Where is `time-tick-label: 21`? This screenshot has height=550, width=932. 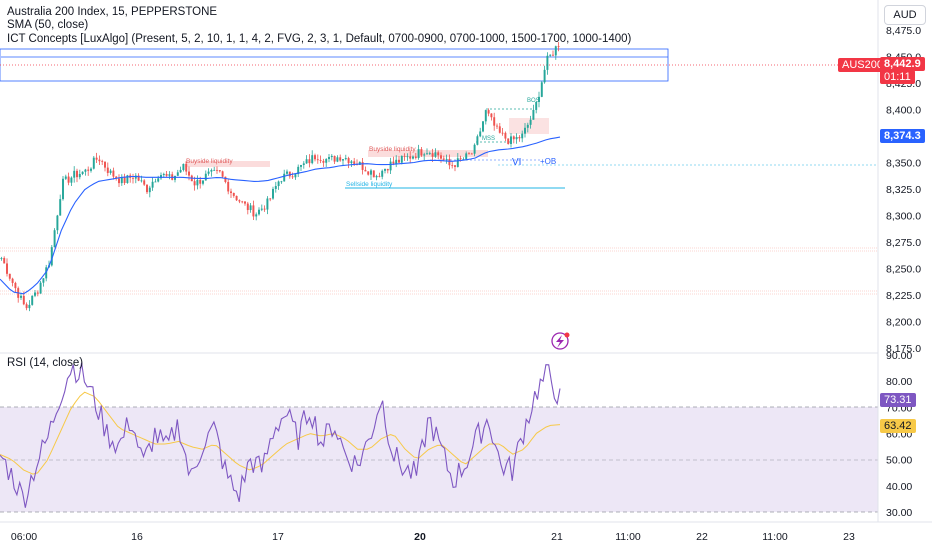 time-tick-label: 21 is located at coordinates (557, 537).